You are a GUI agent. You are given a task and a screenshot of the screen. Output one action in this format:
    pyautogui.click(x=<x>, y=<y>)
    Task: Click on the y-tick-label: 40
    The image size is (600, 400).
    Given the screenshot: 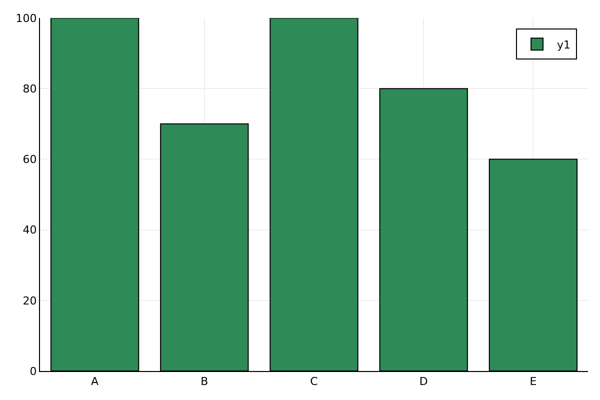 What is the action you would take?
    pyautogui.click(x=29, y=230)
    